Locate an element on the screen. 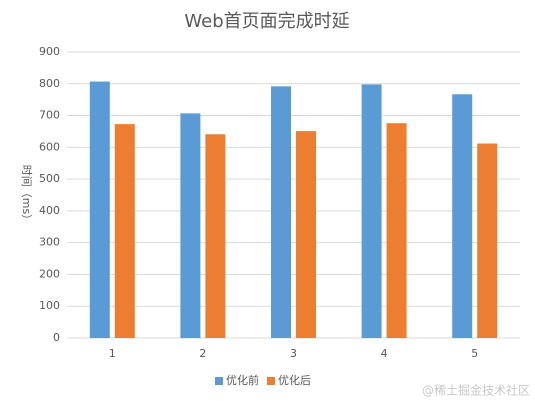 The height and width of the screenshot is (401, 535). y-tick-label: 800 is located at coordinates (49, 83).